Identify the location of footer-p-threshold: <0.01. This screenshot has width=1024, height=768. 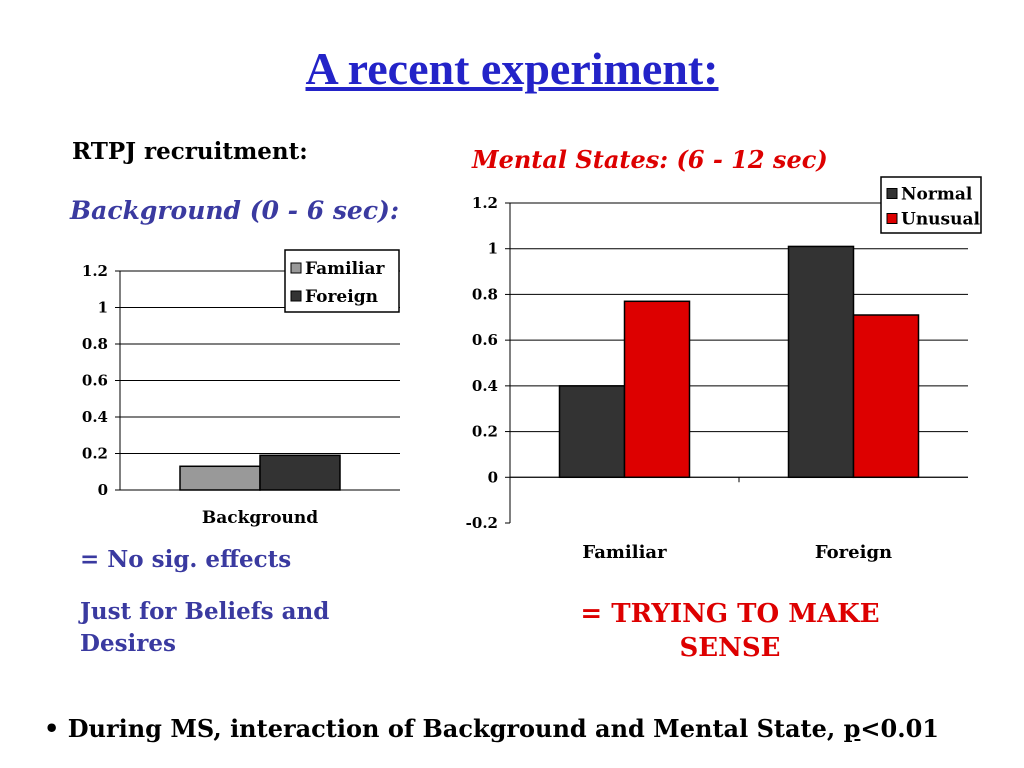
(899, 728).